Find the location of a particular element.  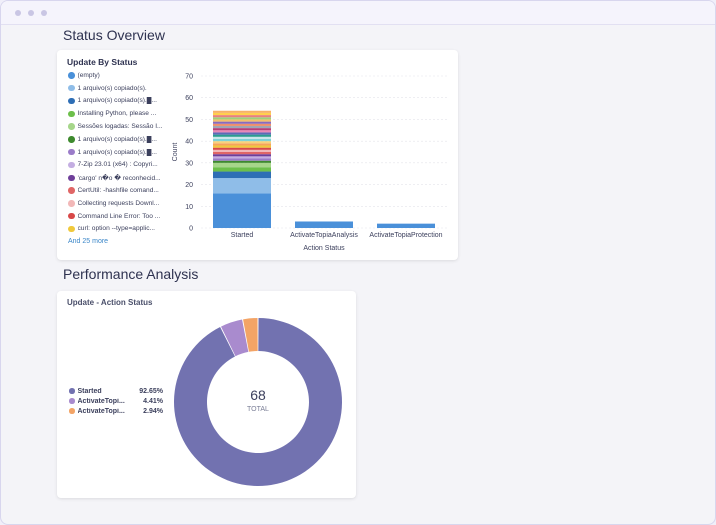

donut-center-label: TOTAL is located at coordinates (258, 409).